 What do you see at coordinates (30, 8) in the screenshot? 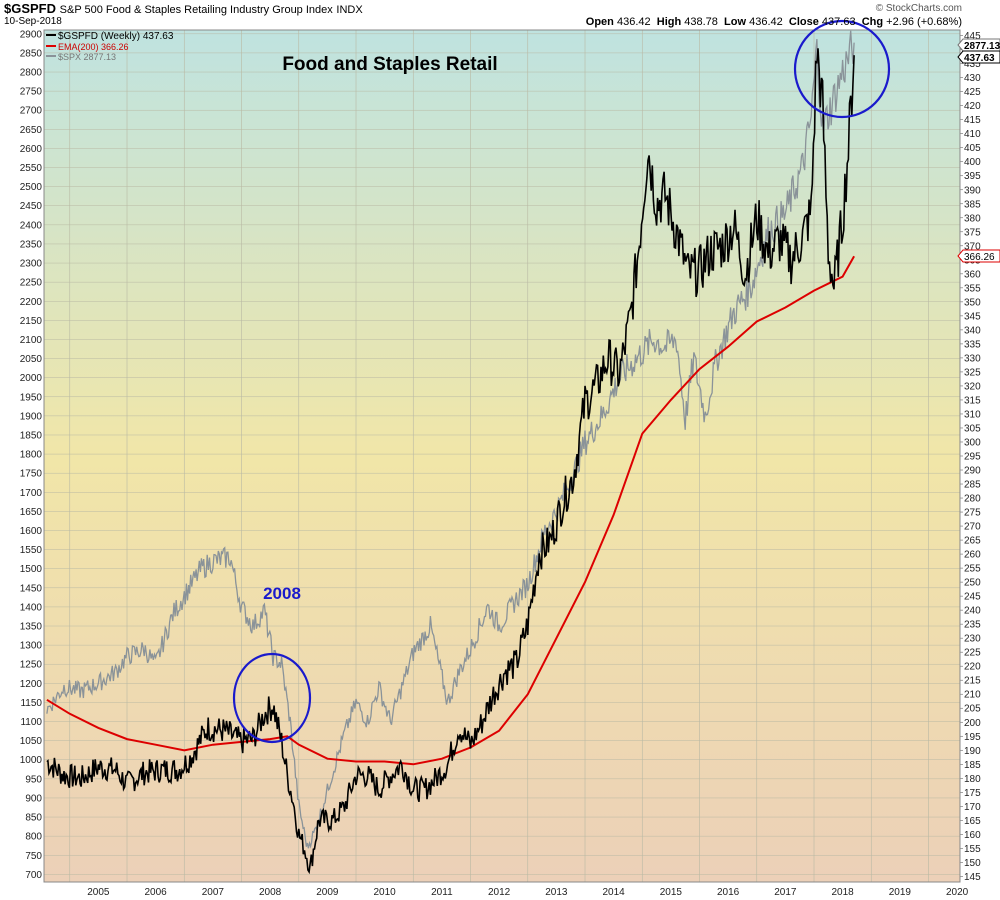
I see `symbol: $GSPFD` at bounding box center [30, 8].